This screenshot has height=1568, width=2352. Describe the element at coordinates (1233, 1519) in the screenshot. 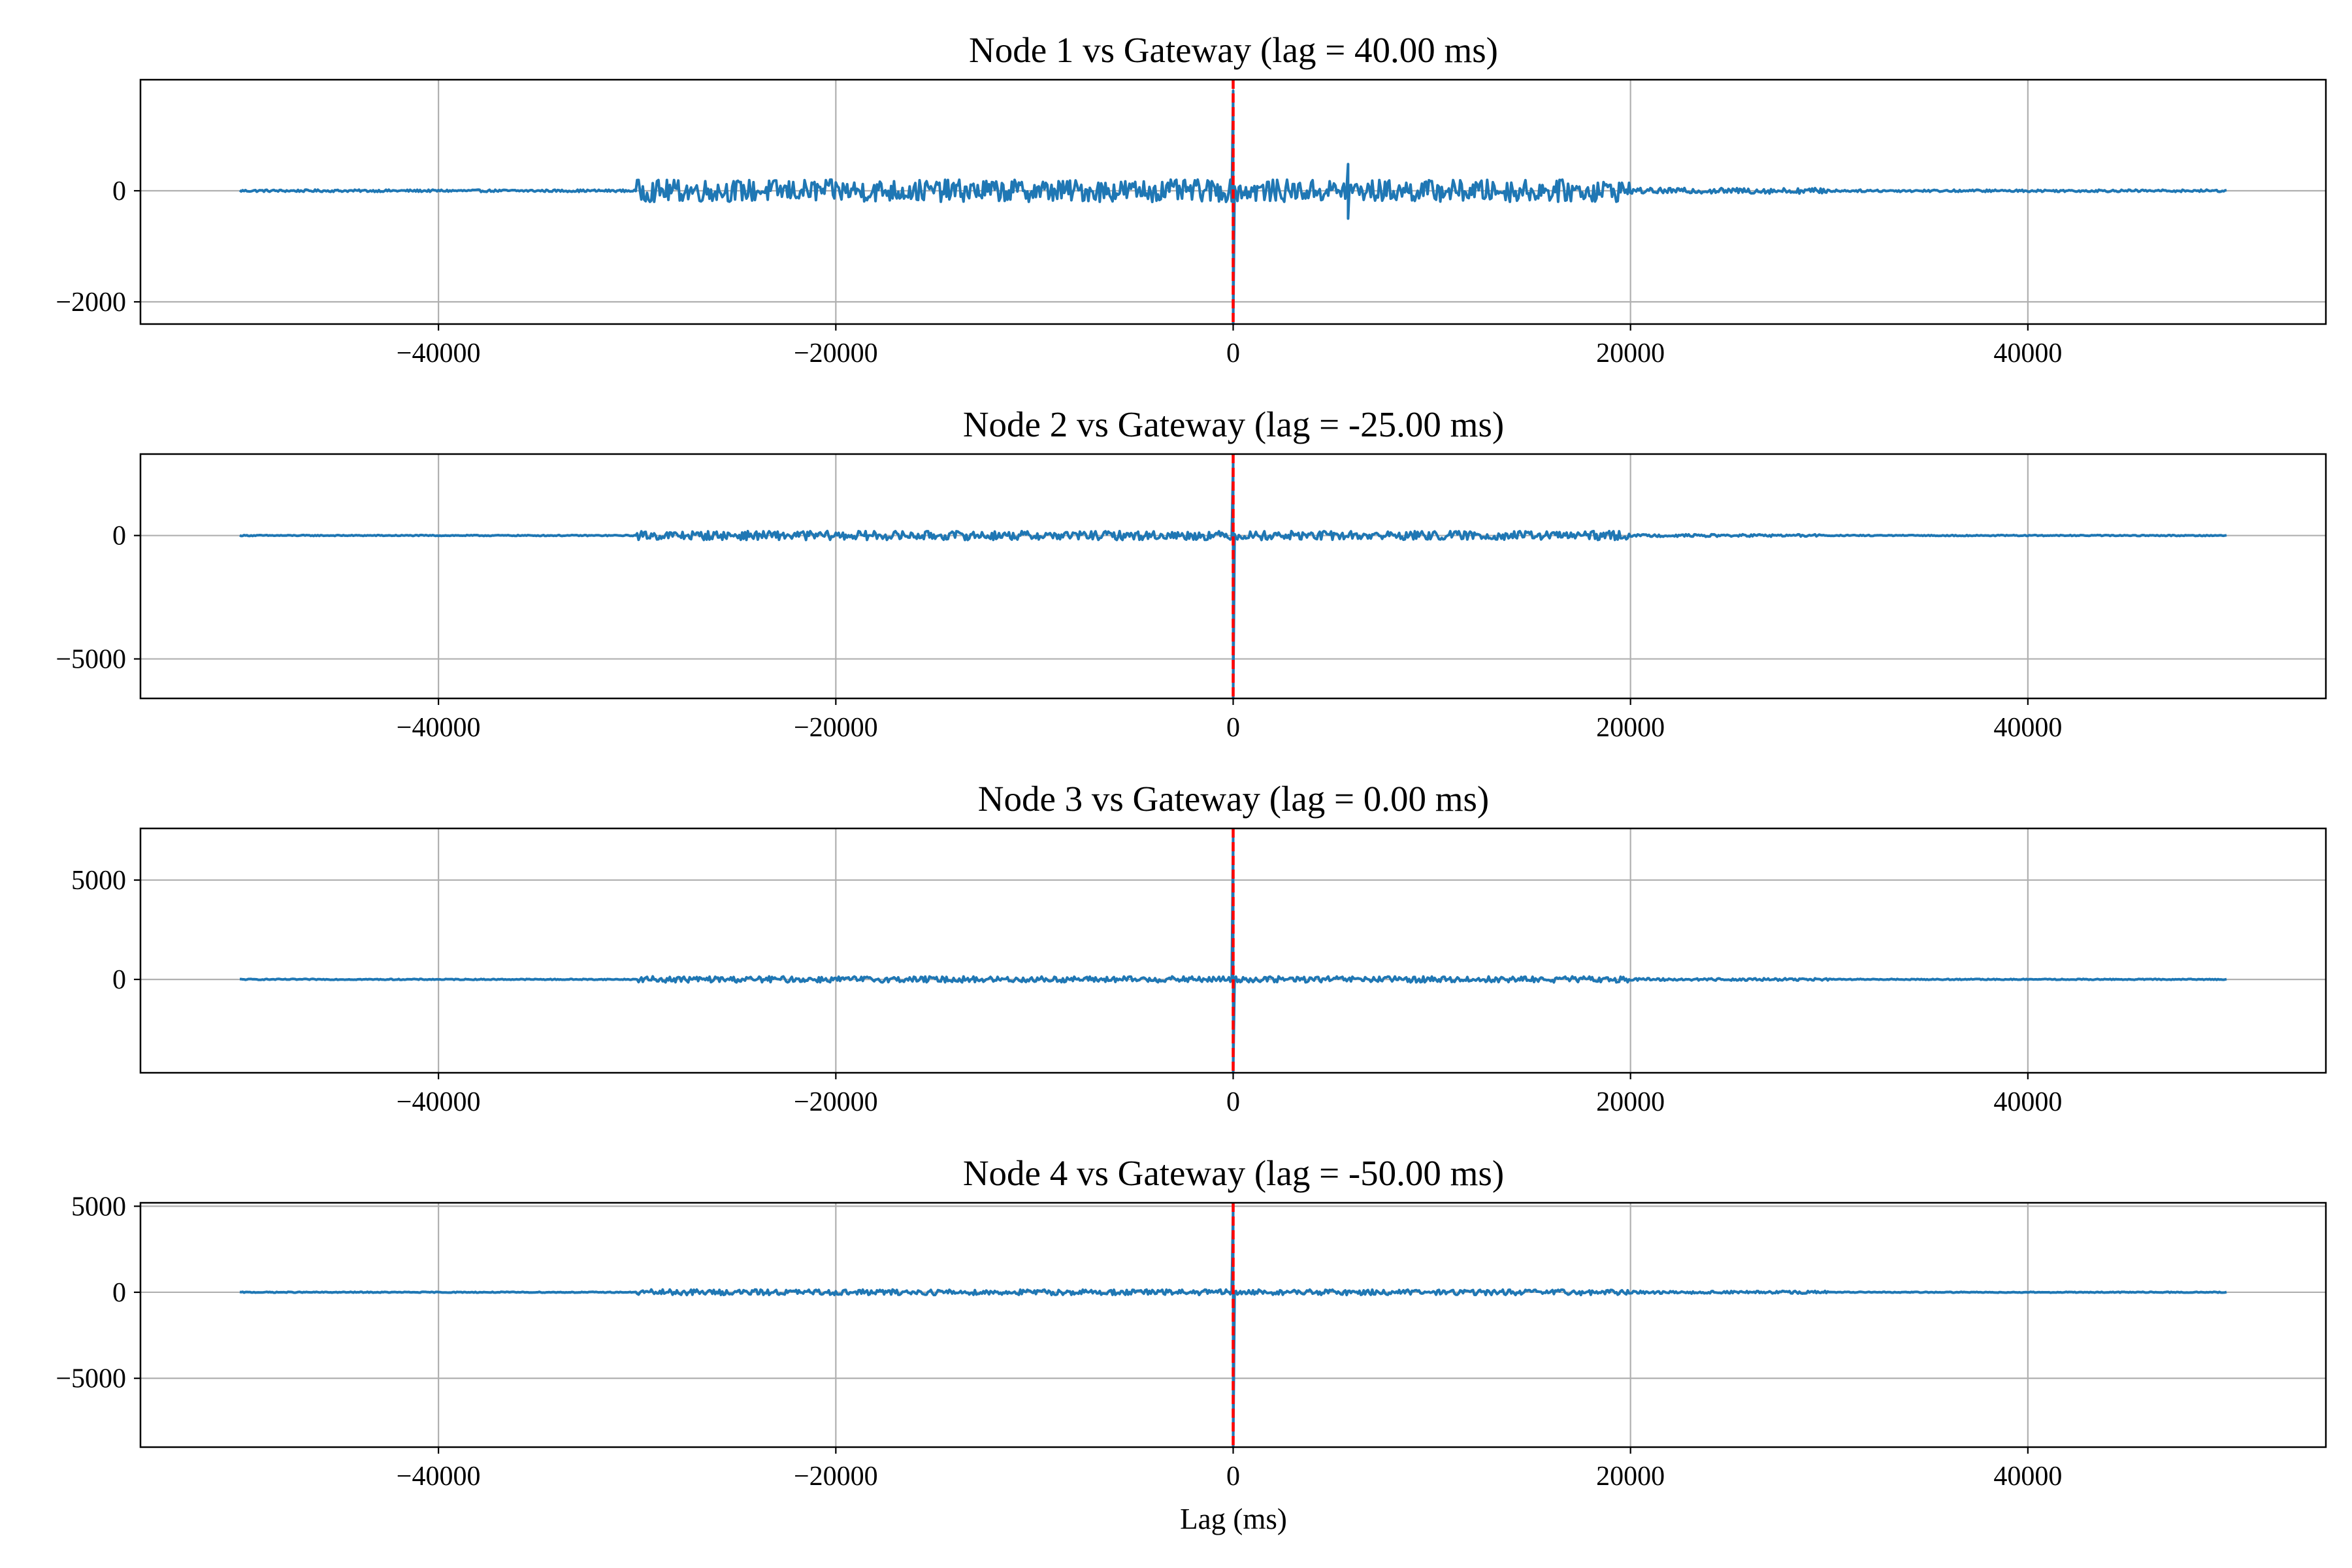

I see `x-axis-label: Lag (ms)` at that location.